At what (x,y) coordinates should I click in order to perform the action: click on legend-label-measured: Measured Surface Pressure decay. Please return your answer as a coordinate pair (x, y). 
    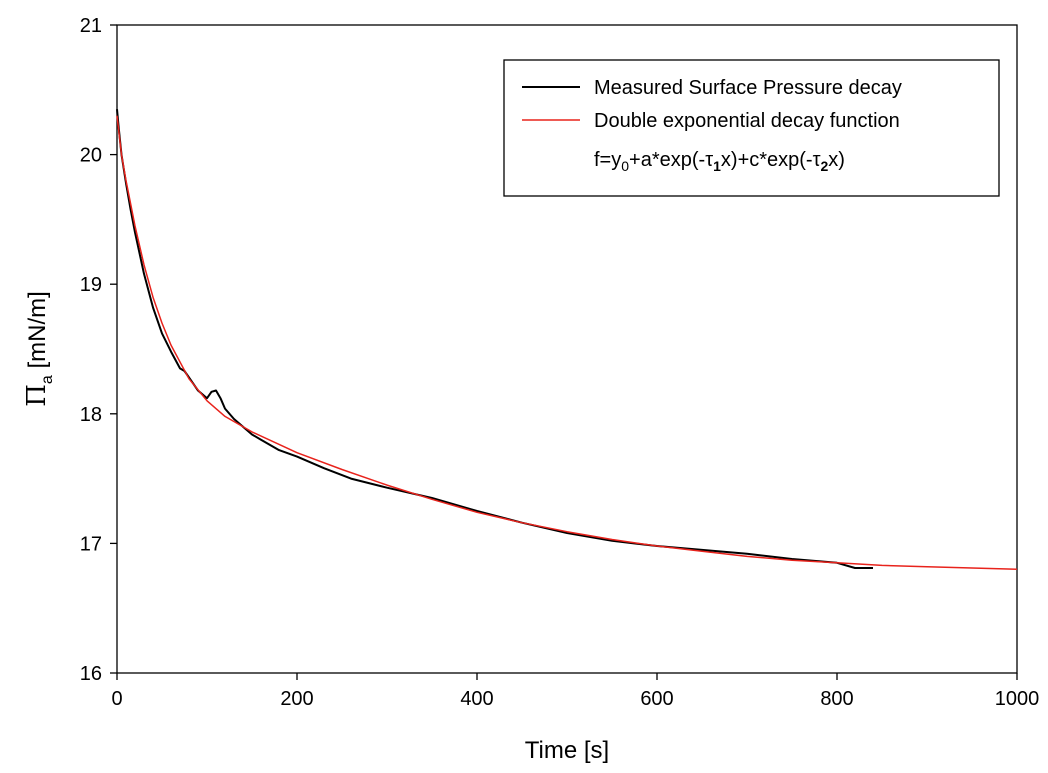
    Looking at the image, I should click on (748, 88).